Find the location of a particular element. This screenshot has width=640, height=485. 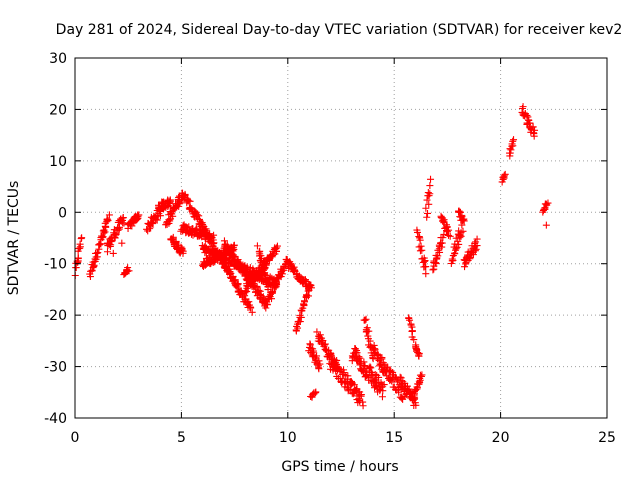

x-tick-label: 10 is located at coordinates (288, 438).